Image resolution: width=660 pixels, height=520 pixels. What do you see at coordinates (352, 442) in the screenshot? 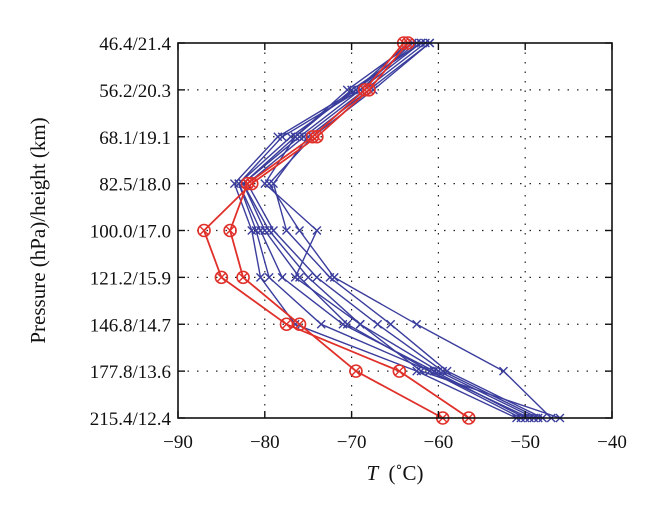
I see `x-tick-label: −70` at bounding box center [352, 442].